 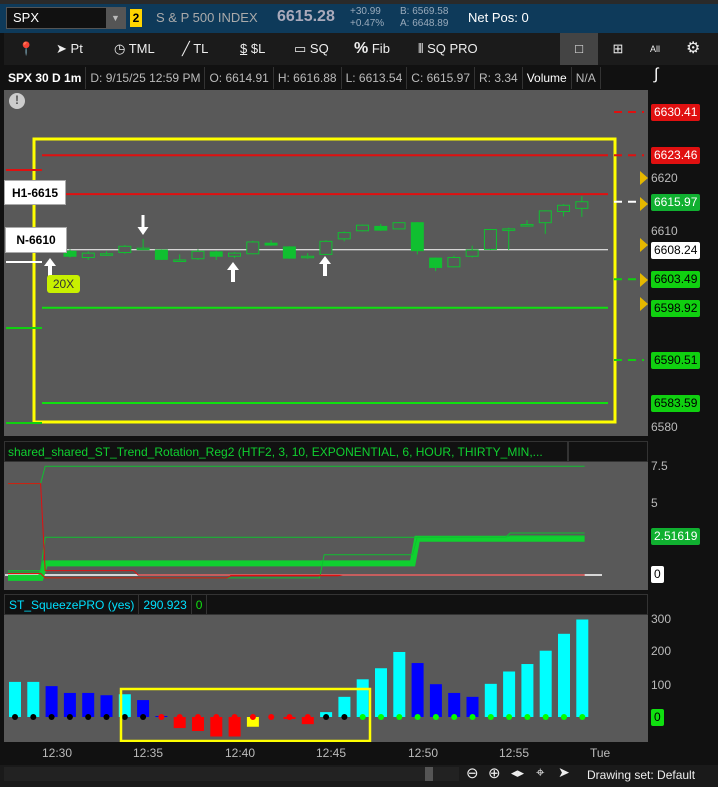 What do you see at coordinates (693, 48) in the screenshot?
I see `gear-icon: ⚙` at bounding box center [693, 48].